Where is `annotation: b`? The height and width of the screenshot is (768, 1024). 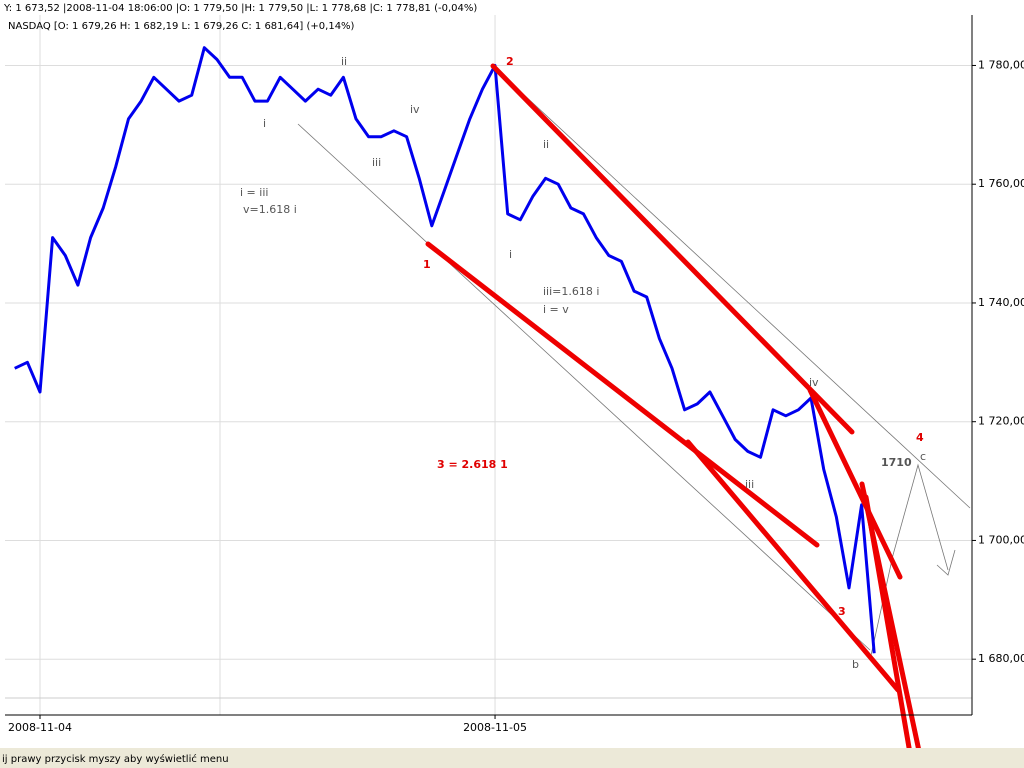 annotation: b is located at coordinates (855, 664).